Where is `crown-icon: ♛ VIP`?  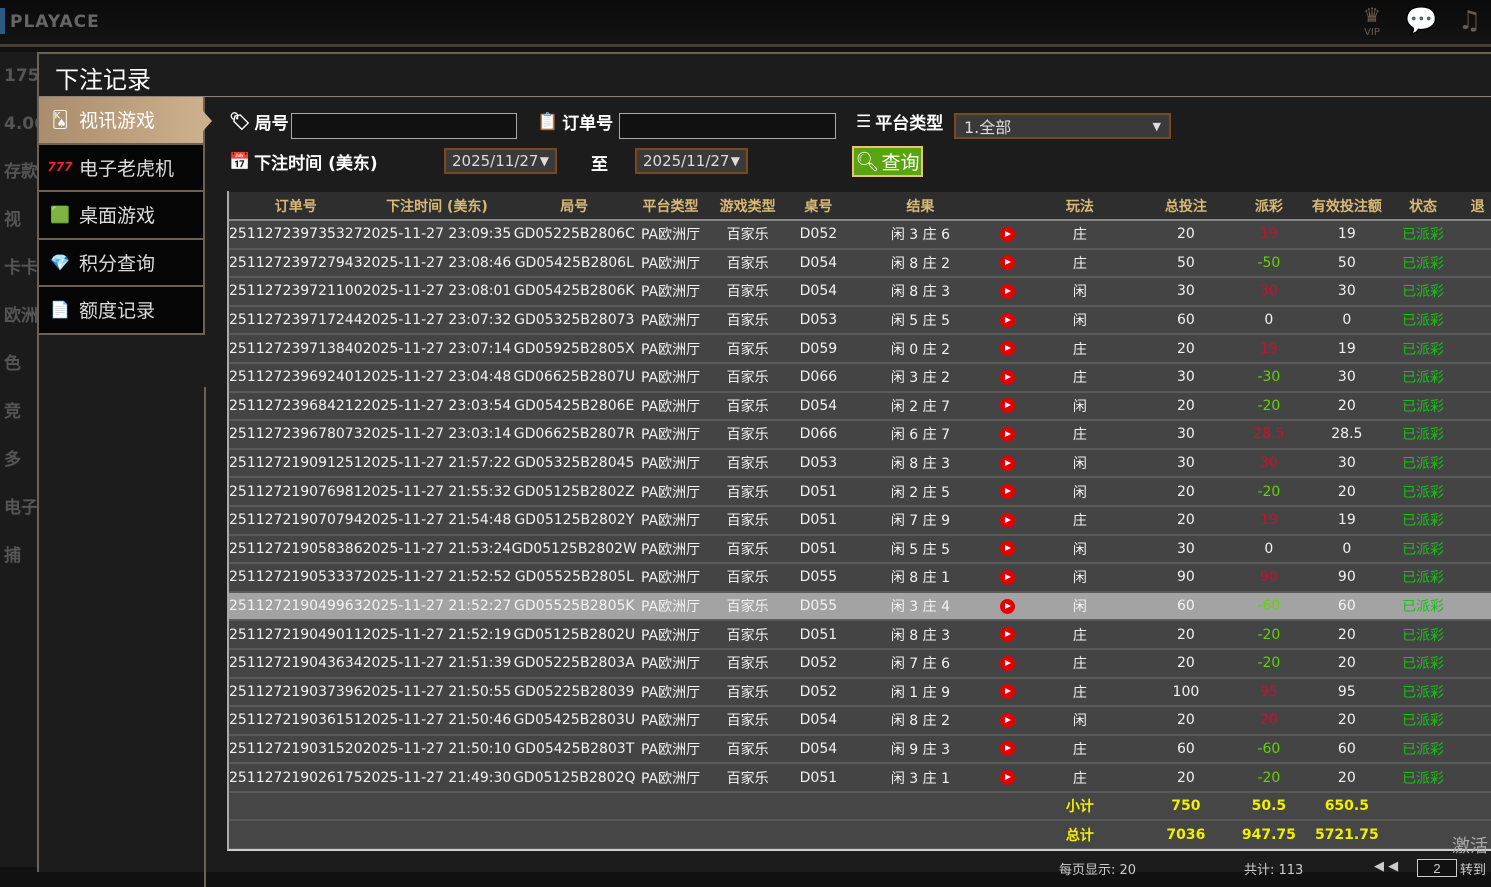 crown-icon: ♛ VIP is located at coordinates (1372, 23).